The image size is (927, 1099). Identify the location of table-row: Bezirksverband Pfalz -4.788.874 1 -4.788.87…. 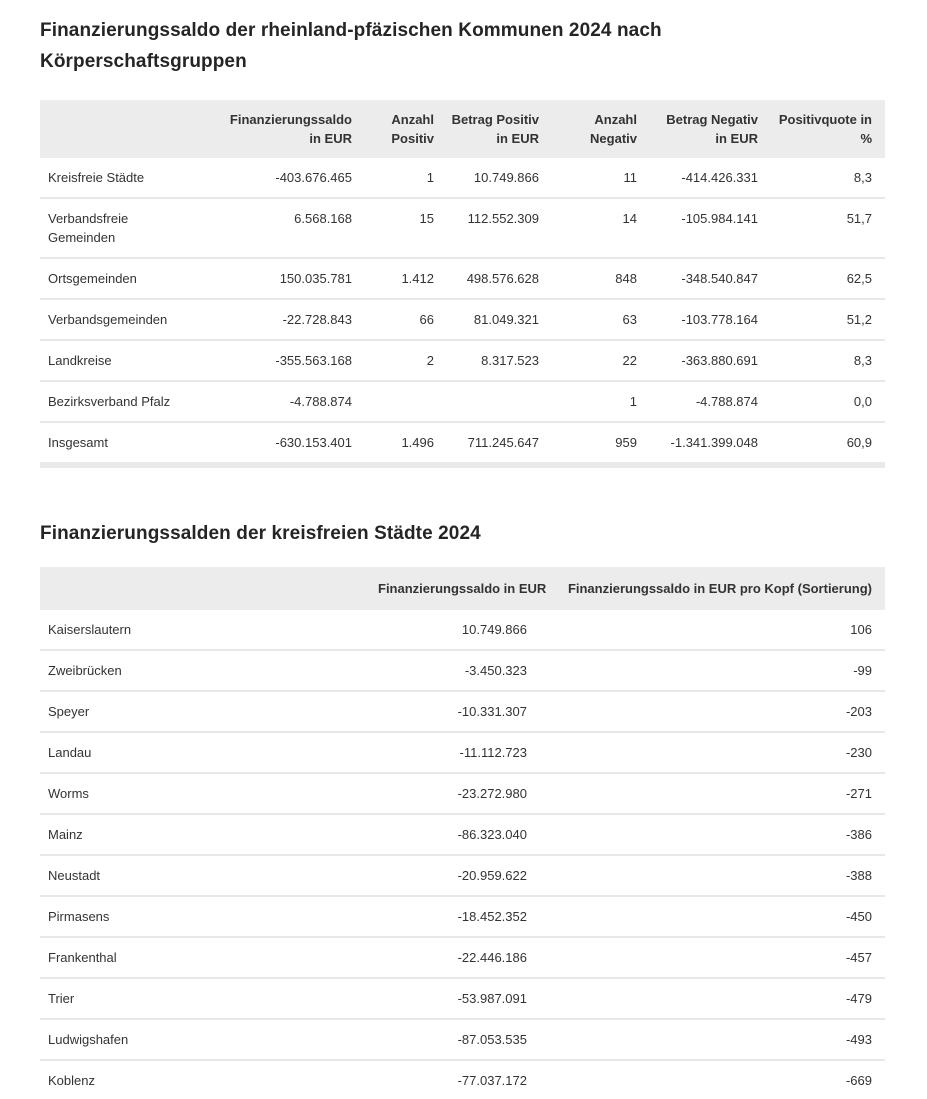
(462, 401).